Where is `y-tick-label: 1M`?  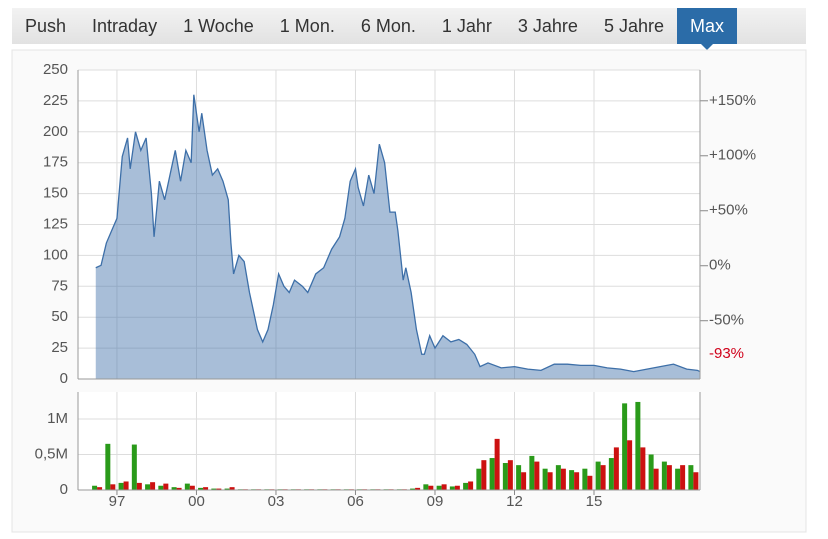
y-tick-label: 1M is located at coordinates (57, 418).